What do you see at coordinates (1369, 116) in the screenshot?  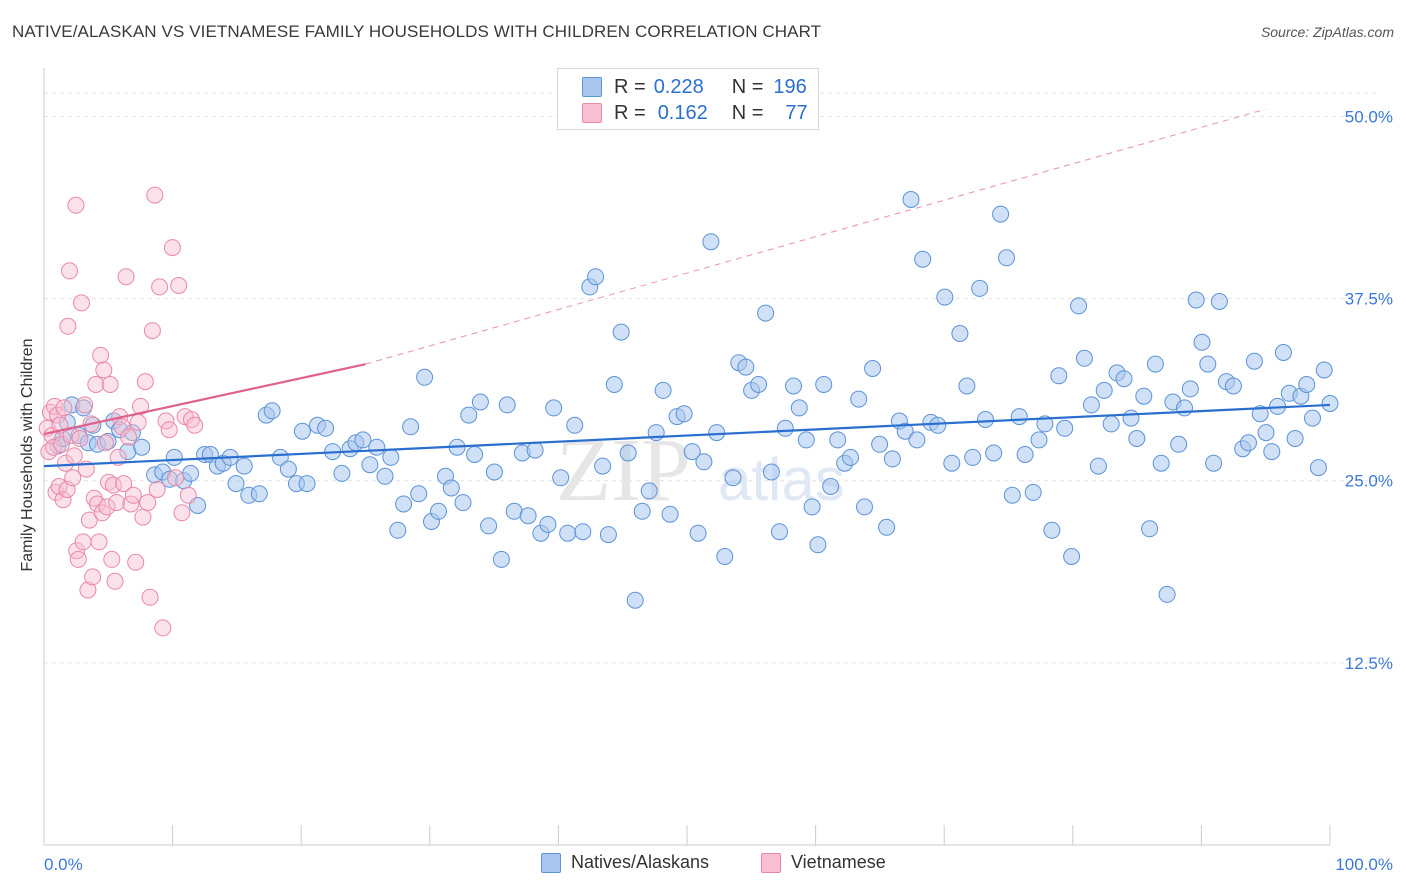 I see `y-tick-label: 50.0%` at bounding box center [1369, 116].